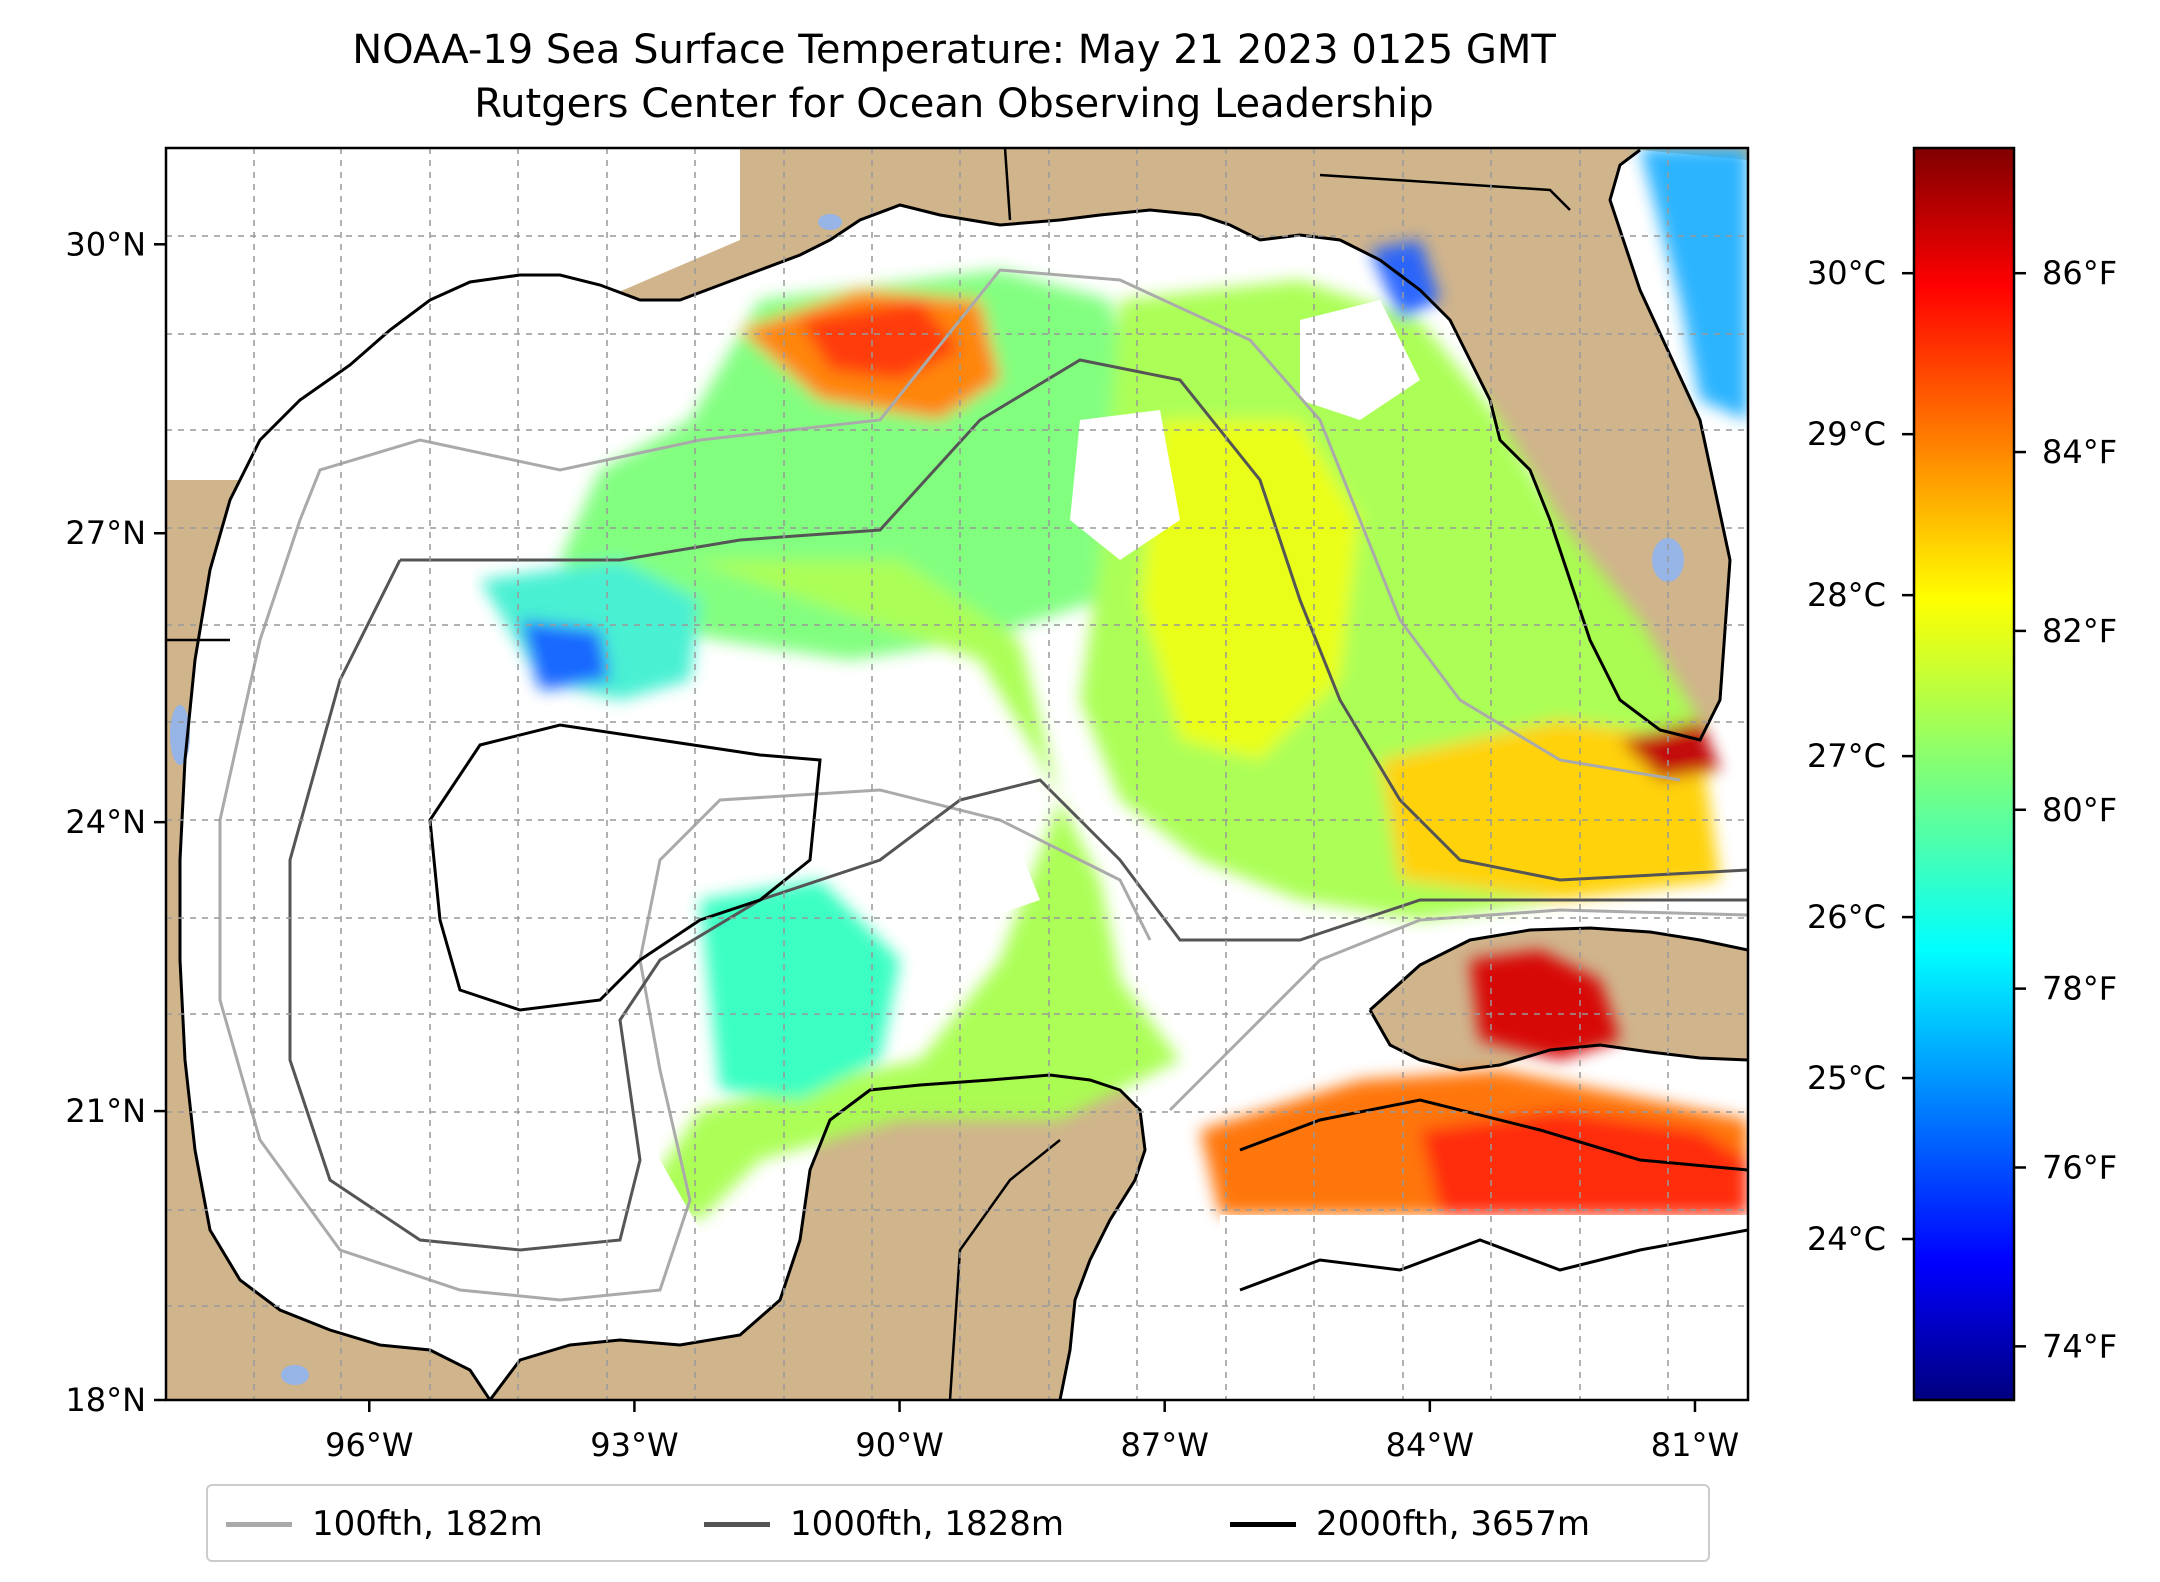  What do you see at coordinates (1846, 1239) in the screenshot?
I see `colorbar-c-tick-label: 24°C` at bounding box center [1846, 1239].